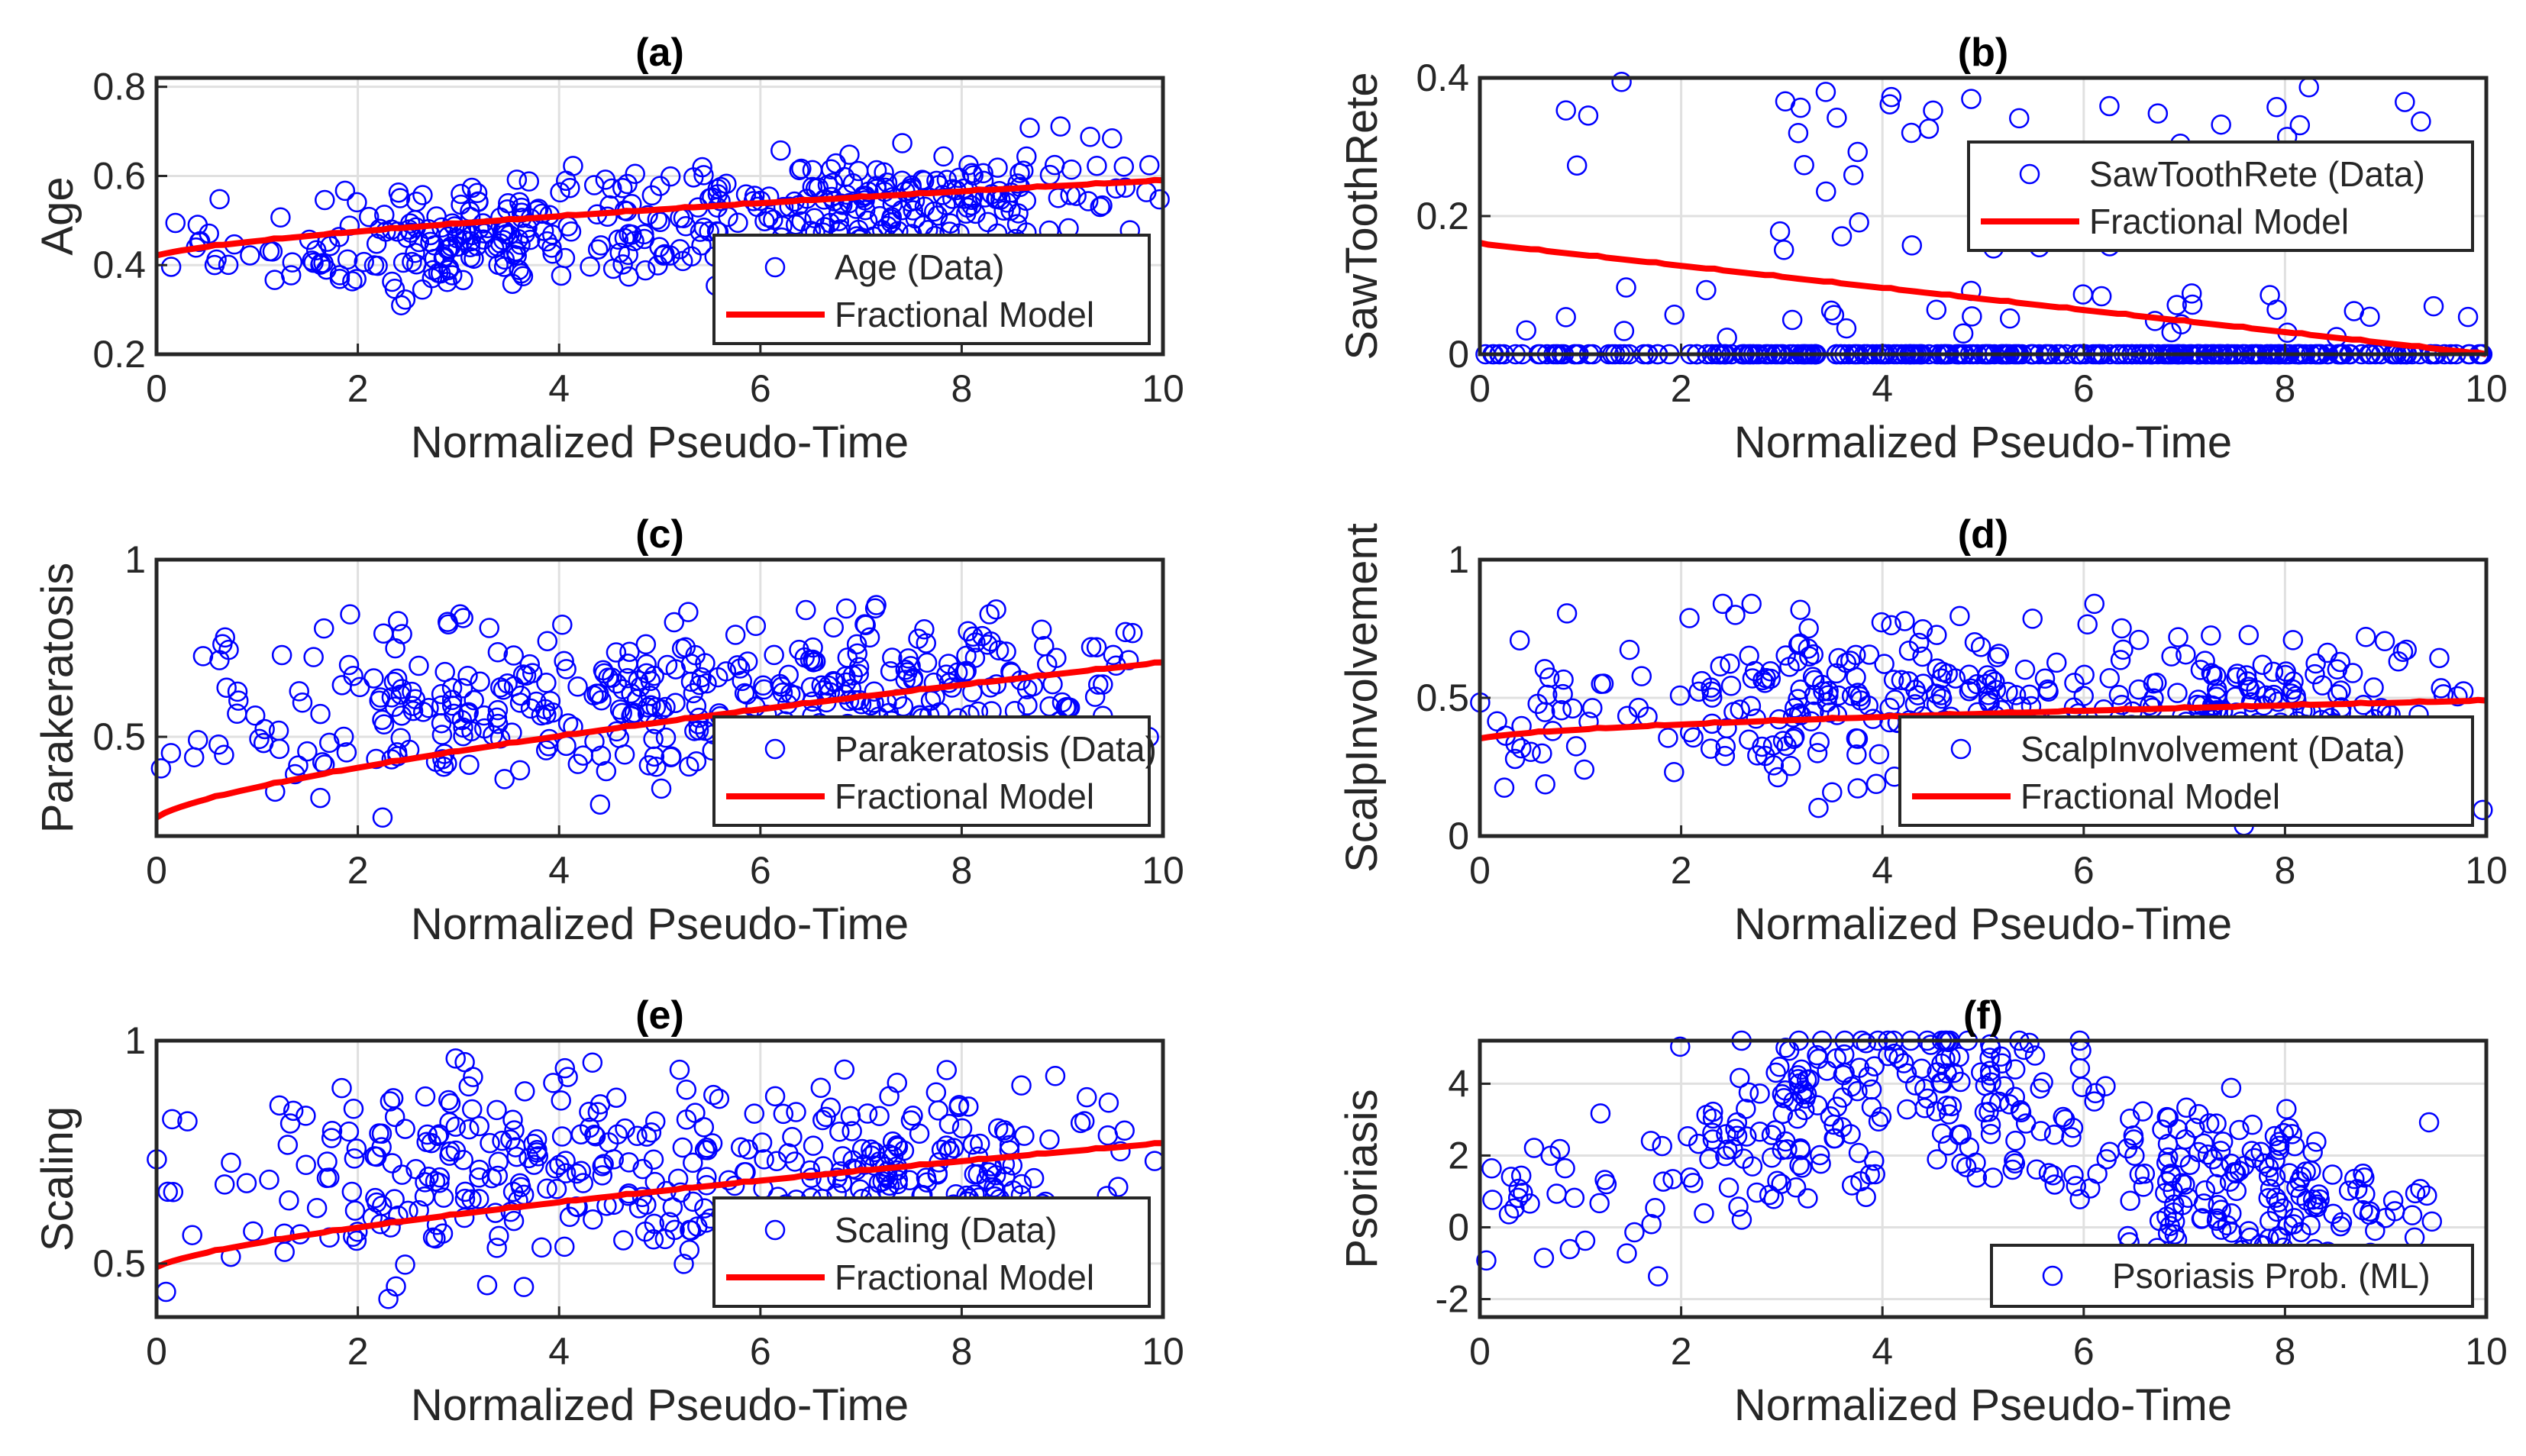  Describe the element at coordinates (760, 870) in the screenshot. I see `x-tick-label: 6` at that location.